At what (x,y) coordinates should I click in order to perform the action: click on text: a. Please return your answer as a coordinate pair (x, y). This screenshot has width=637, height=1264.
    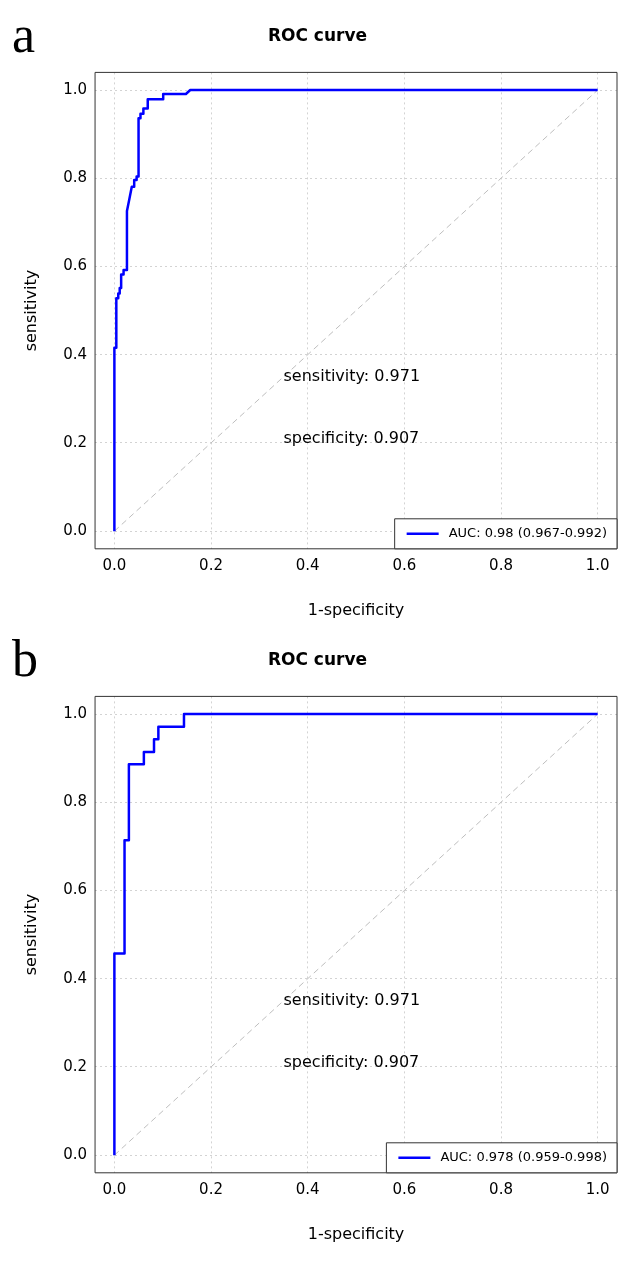
    Looking at the image, I should click on (24, 34).